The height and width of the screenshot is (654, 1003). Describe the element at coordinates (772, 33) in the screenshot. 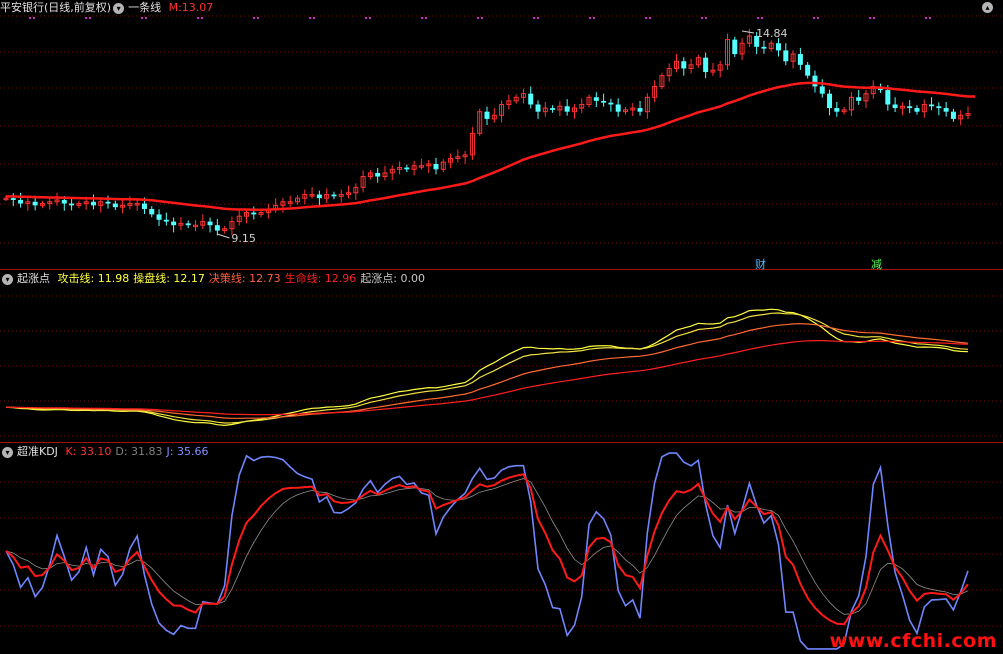

I see `high-label: 14.84` at that location.